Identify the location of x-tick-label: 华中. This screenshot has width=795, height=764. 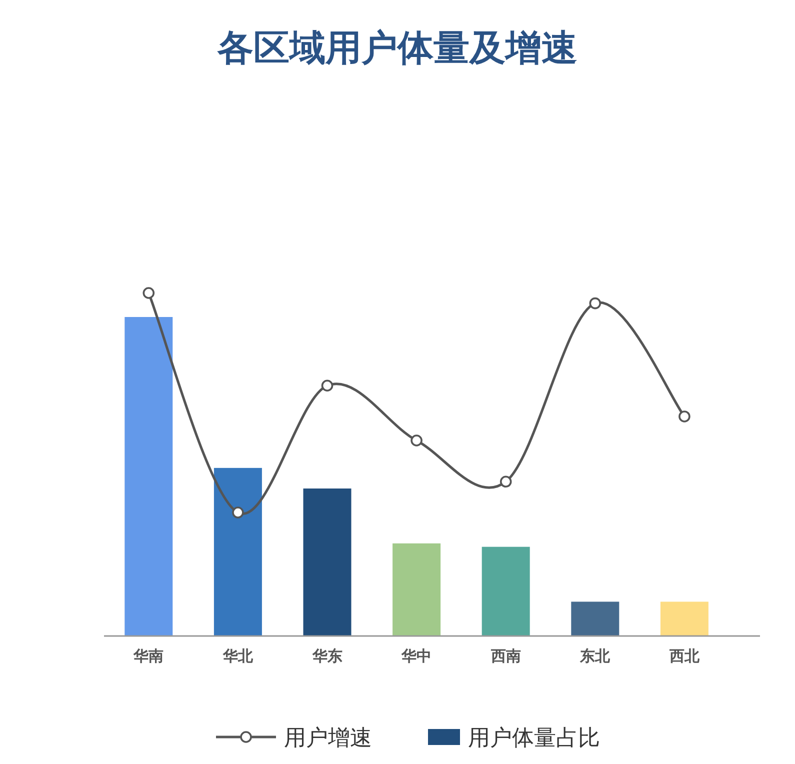
(416, 656).